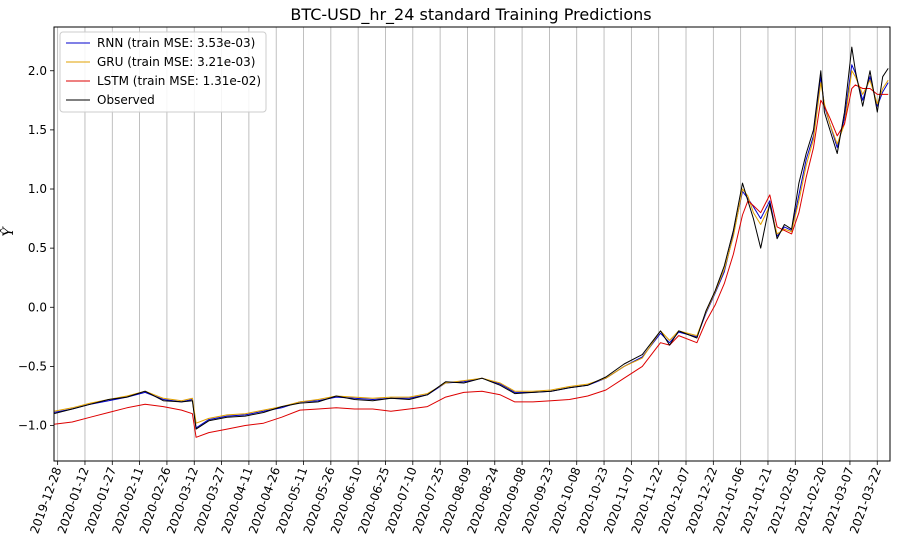  Describe the element at coordinates (37, 307) in the screenshot. I see `y-tick-label: 0.0` at that location.